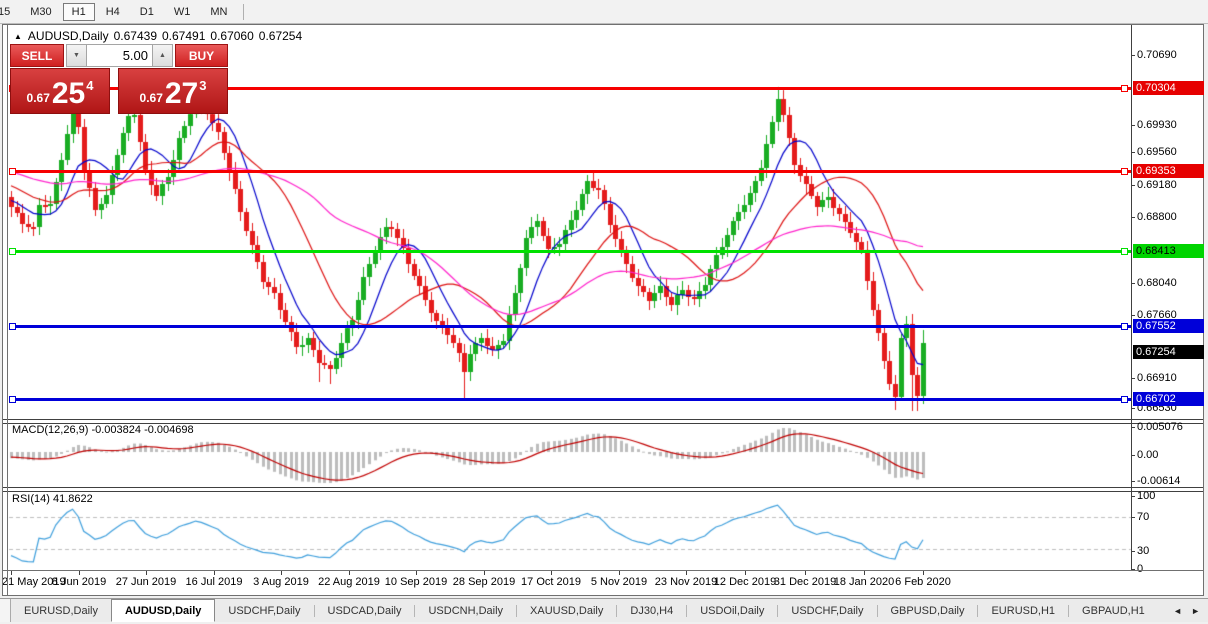 Image resolution: width=1208 pixels, height=624 pixels. I want to click on tab-item-usdcad-daily: USDCAD,Daily, so click(364, 610).